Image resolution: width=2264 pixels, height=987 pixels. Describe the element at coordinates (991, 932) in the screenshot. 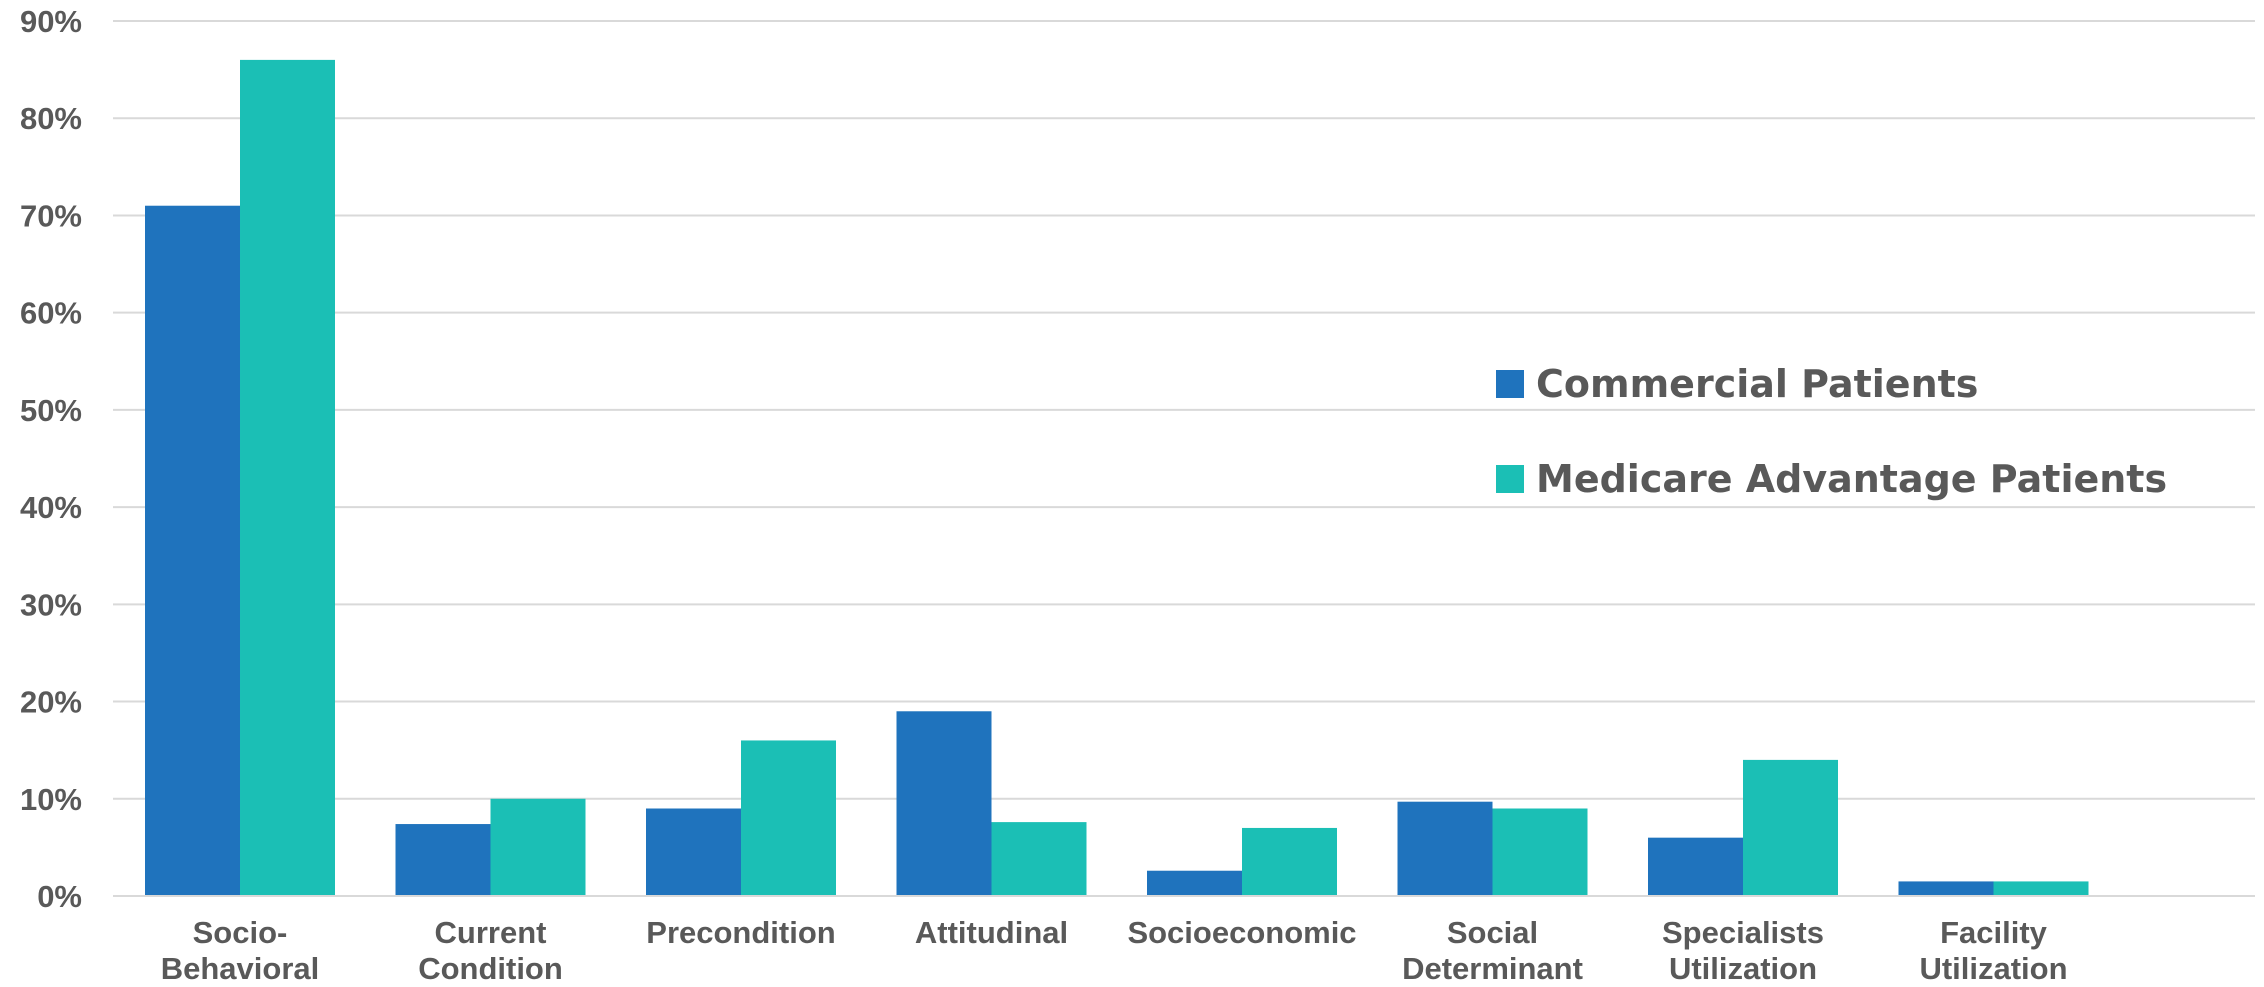

I see `x-tick-label: Attitudinal` at that location.